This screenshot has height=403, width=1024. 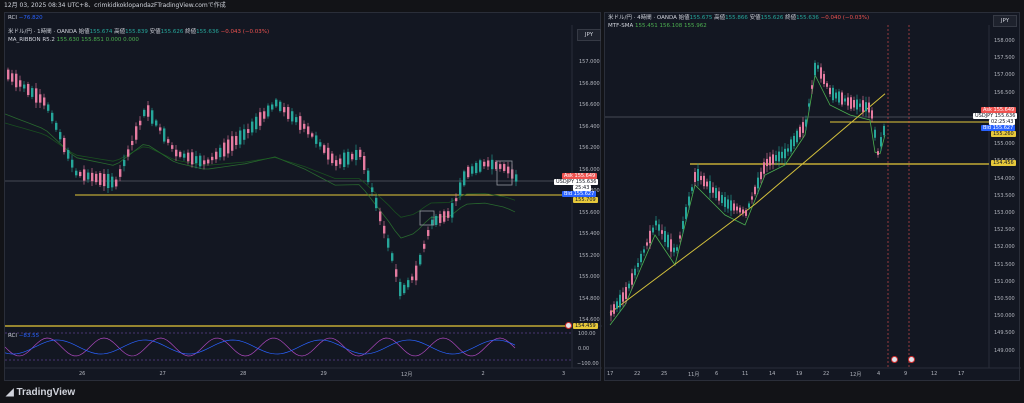 I want to click on left-level-label: 155.709, so click(x=585, y=200).